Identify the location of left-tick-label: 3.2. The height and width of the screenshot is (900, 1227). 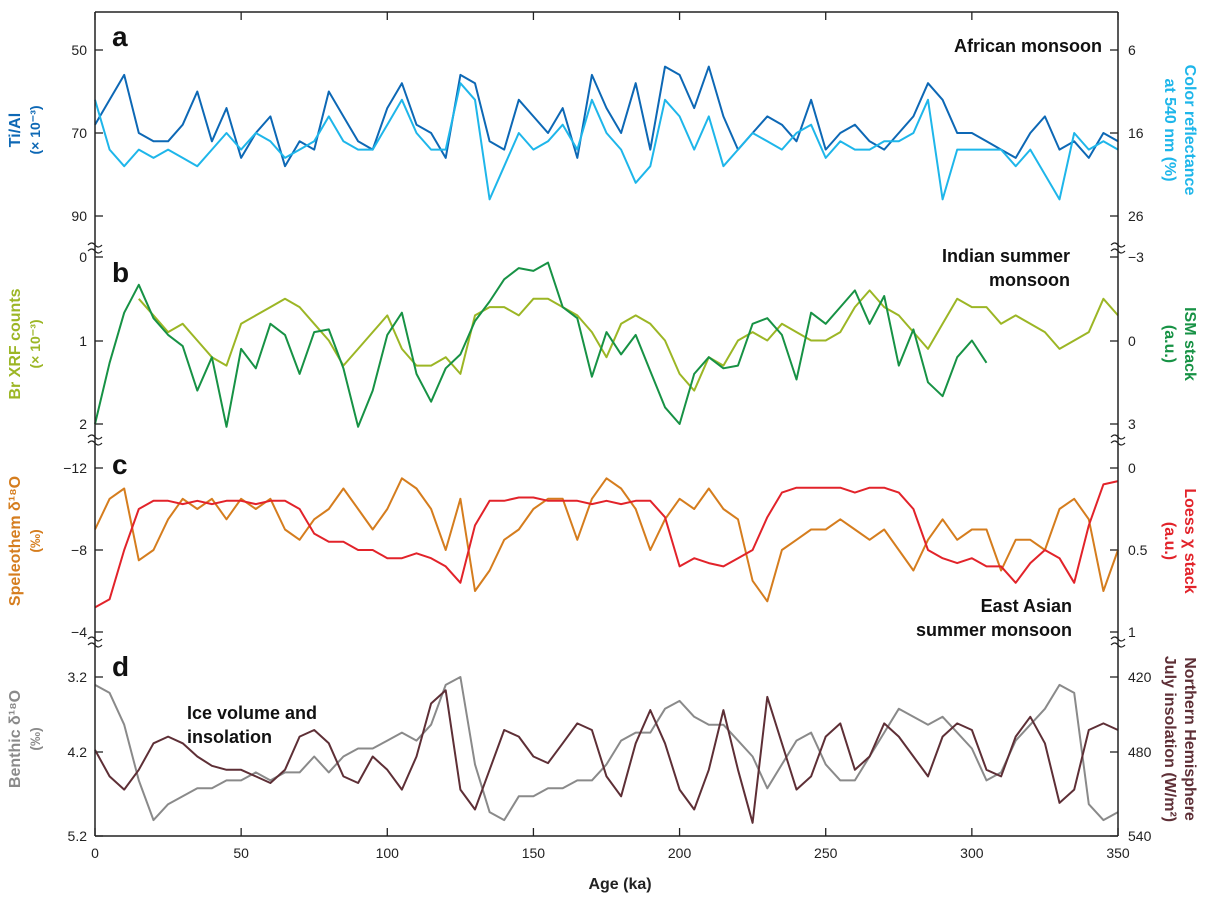
(78, 677).